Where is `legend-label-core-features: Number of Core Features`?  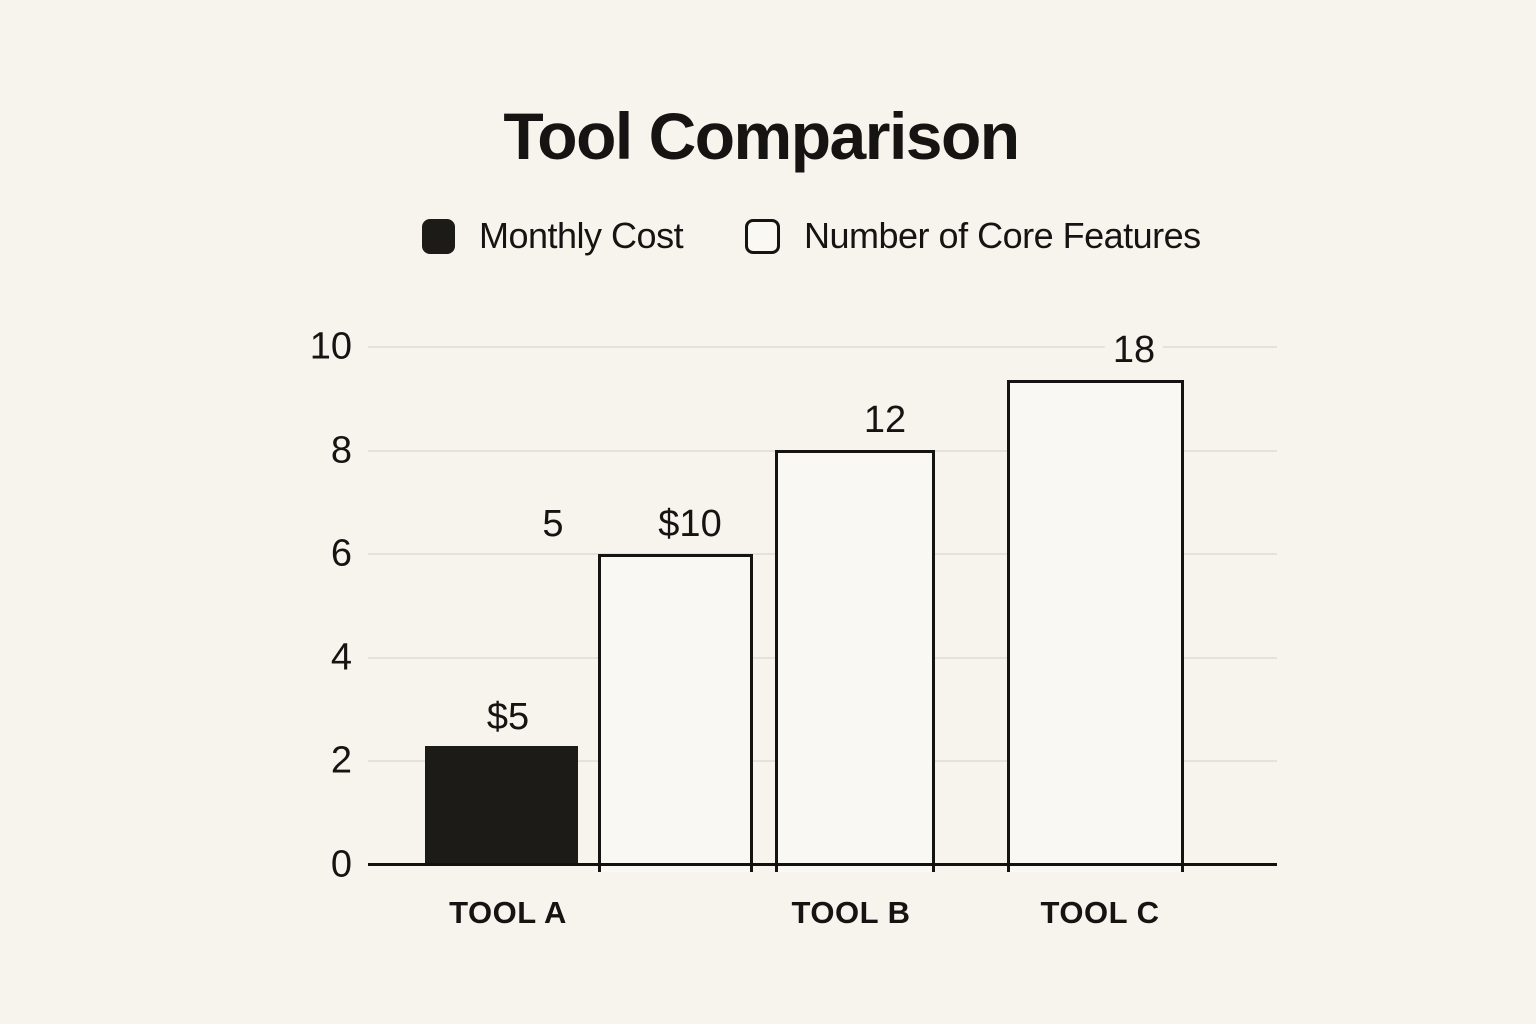 legend-label-core-features: Number of Core Features is located at coordinates (1002, 235).